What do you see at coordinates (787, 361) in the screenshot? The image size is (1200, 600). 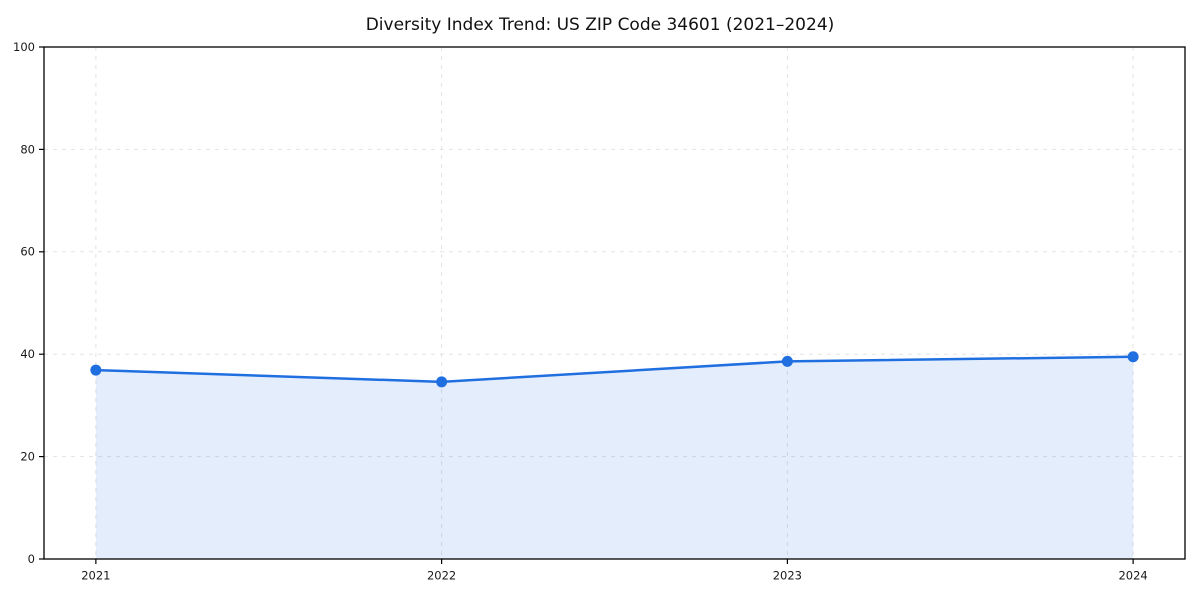 I see `data-point-2023` at bounding box center [787, 361].